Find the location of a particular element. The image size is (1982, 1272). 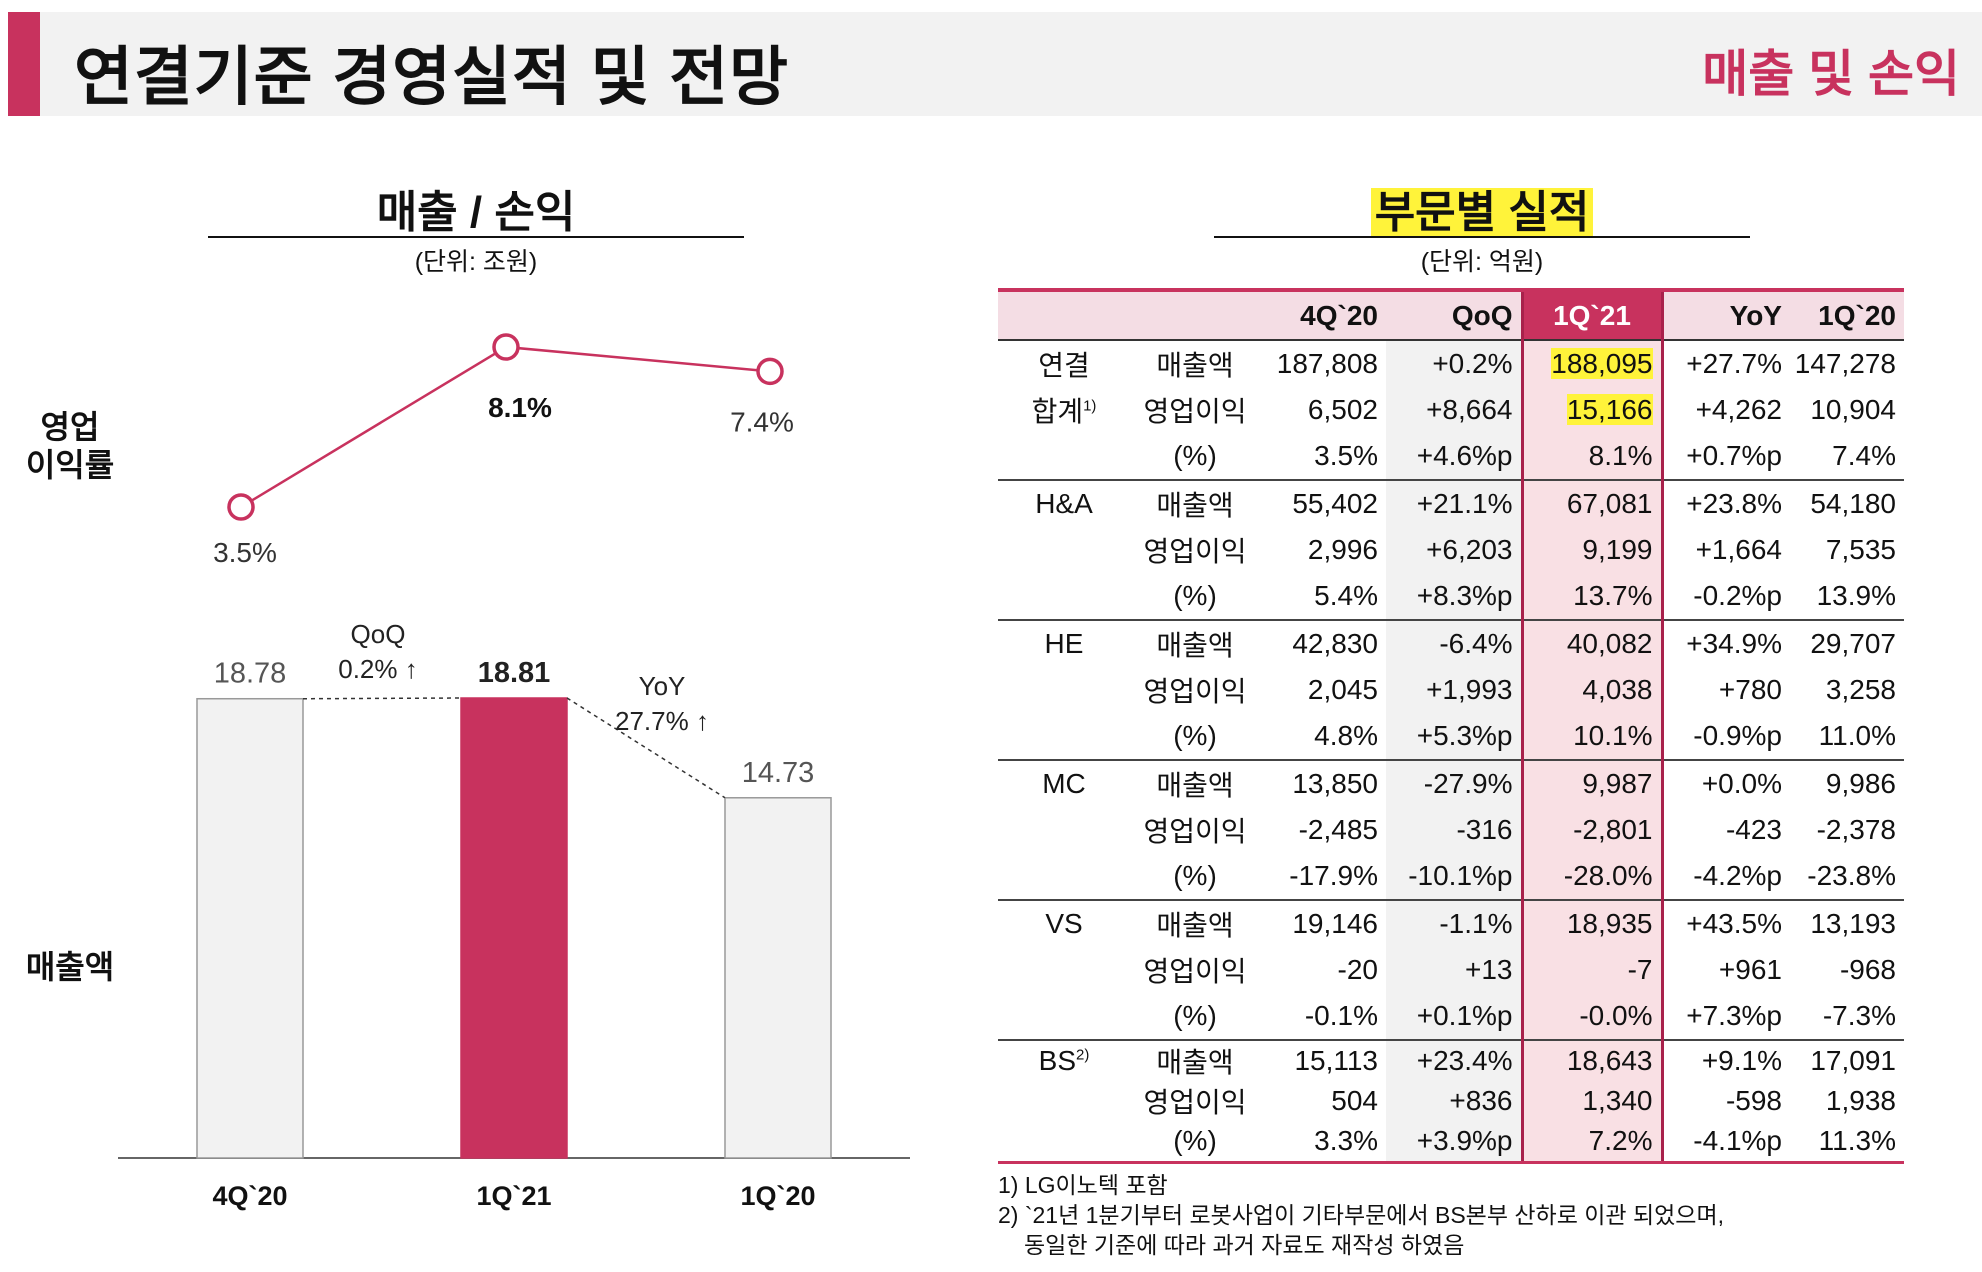

table-row: (%) 5.4% +8.3%p 13.7% -0.2%p 13.9% is located at coordinates (1451, 597).